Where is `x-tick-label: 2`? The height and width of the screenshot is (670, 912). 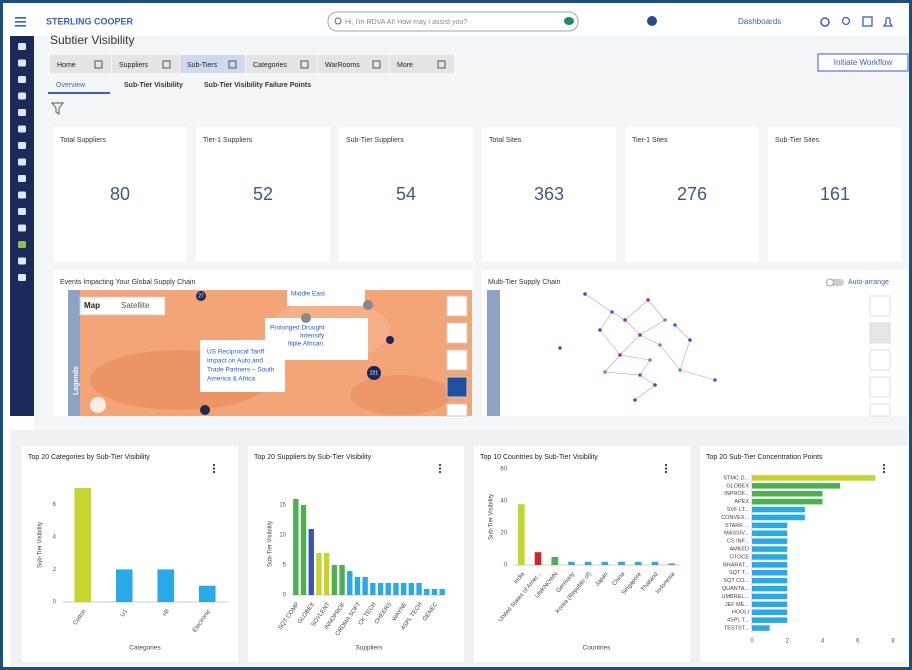
x-tick-label: 2 is located at coordinates (788, 642).